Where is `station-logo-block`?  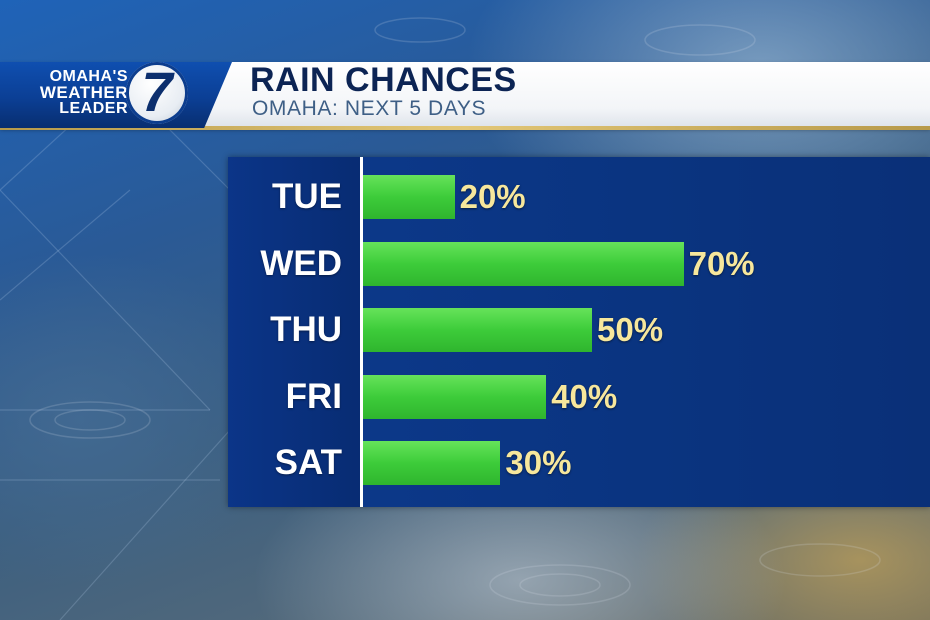
station-logo-block is located at coordinates (116, 95).